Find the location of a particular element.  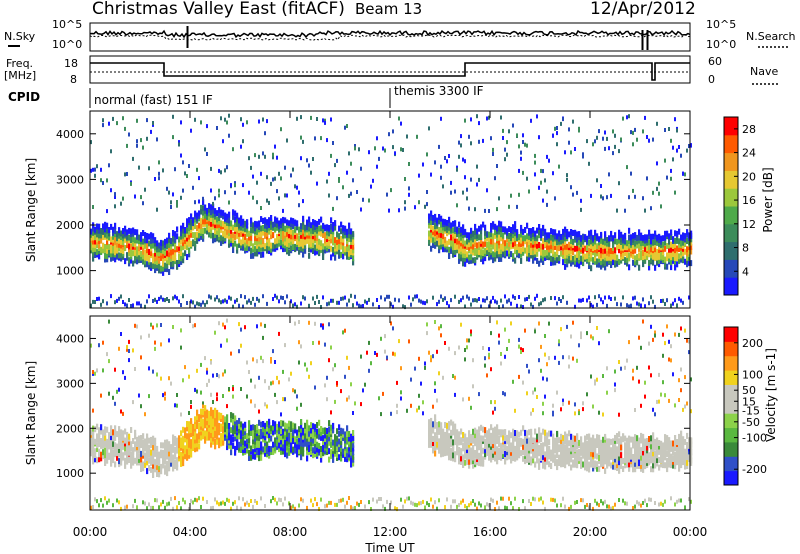

cpid-mode-themis: themis 3300 IF is located at coordinates (439, 91).